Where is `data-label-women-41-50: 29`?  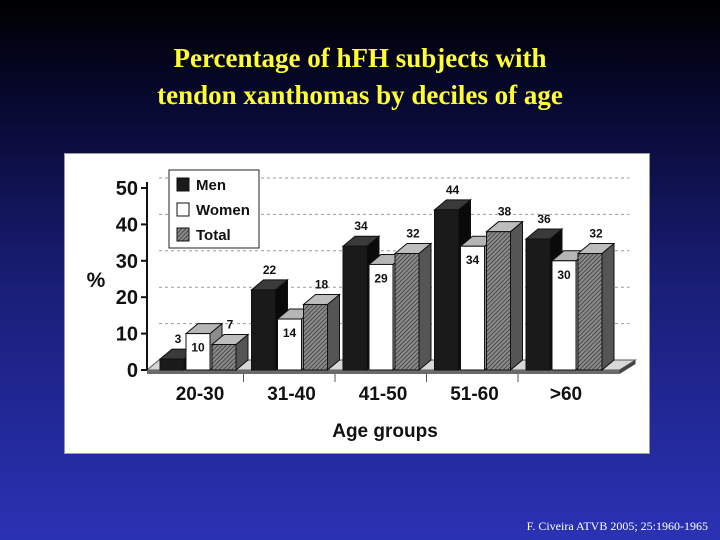 data-label-women-41-50: 29 is located at coordinates (381, 278).